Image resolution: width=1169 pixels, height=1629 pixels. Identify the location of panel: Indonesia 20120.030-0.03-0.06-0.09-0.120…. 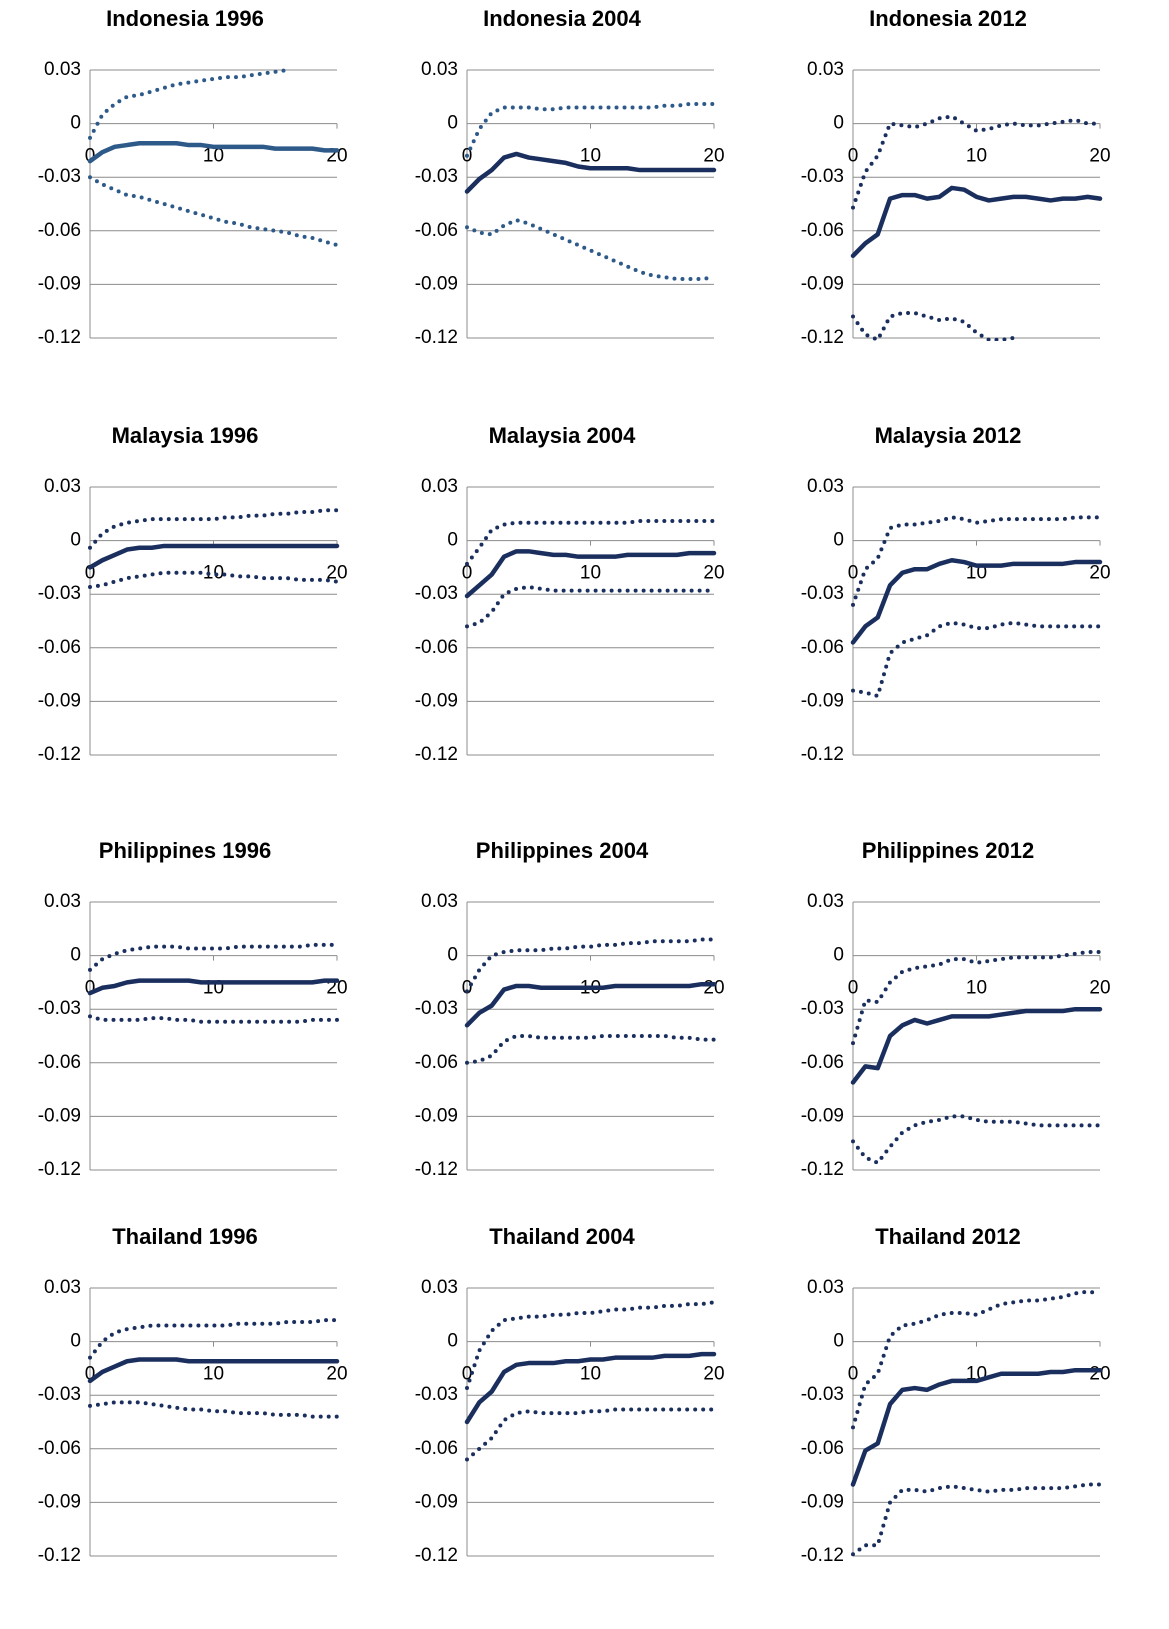
(956, 177).